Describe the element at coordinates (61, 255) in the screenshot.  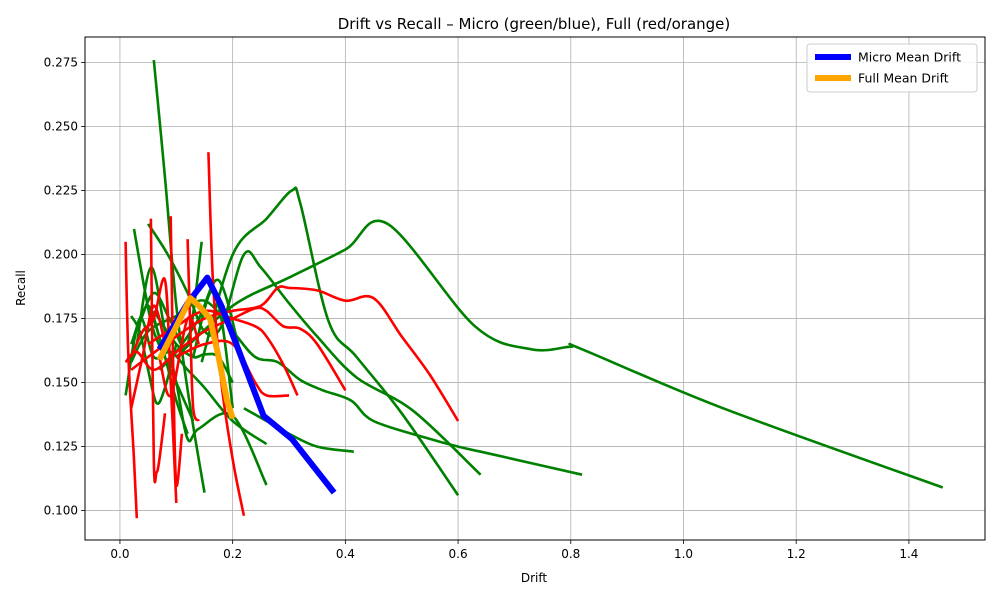
I see `y-tick-label: 0.200` at that location.